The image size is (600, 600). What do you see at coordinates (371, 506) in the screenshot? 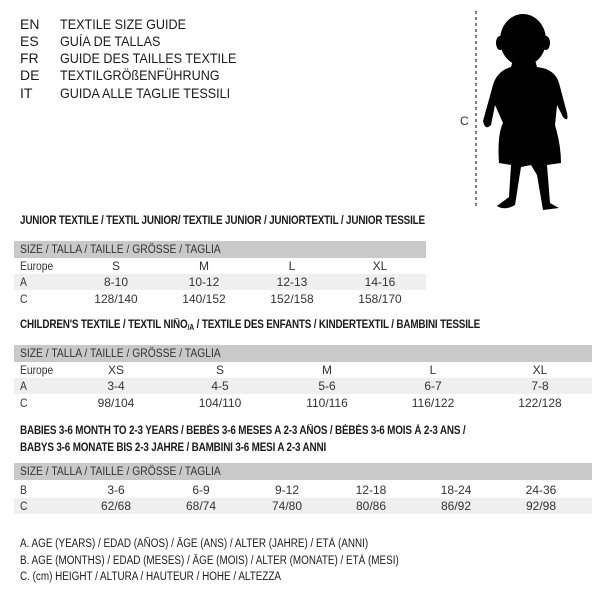
I see `table-cell: 80/86` at bounding box center [371, 506].